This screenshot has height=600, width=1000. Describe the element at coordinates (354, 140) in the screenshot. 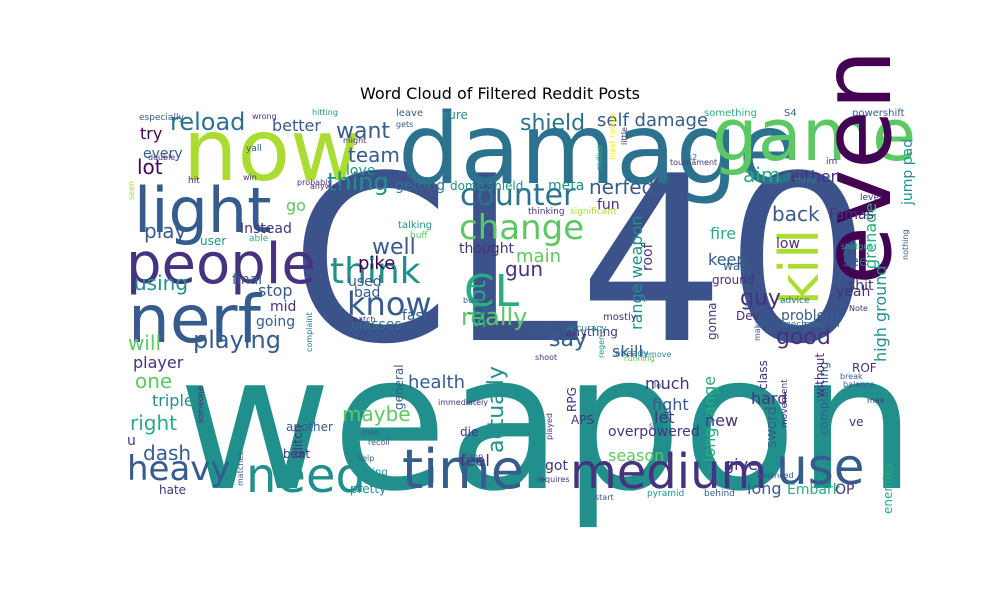

I see `word-might: might` at that location.